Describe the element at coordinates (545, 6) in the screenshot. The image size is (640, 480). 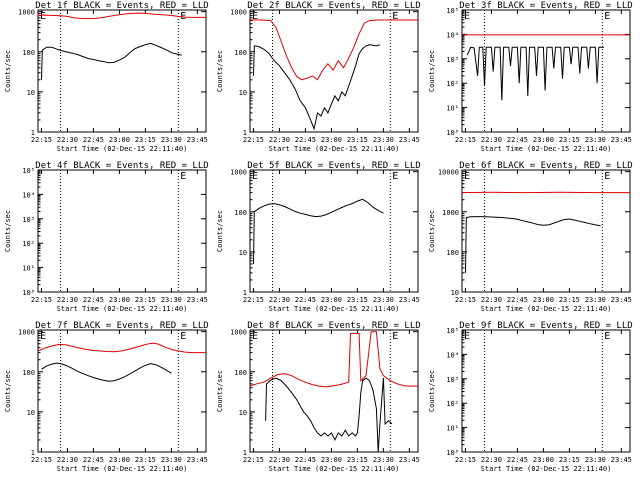
I see `panel-title: Det 3f BLACK = Events, RED = LLD` at that location.